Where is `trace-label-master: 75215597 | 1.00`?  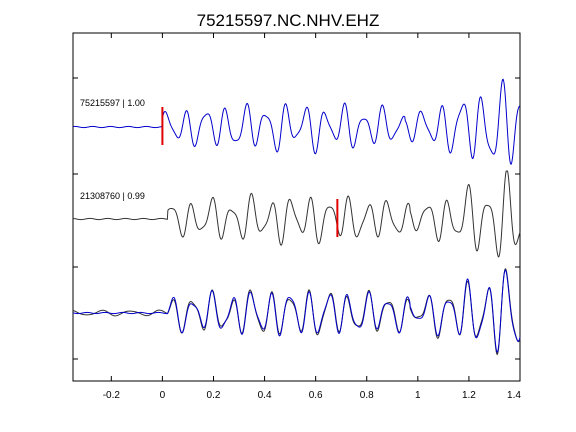
trace-label-master: 75215597 | 1.00 is located at coordinates (112, 103).